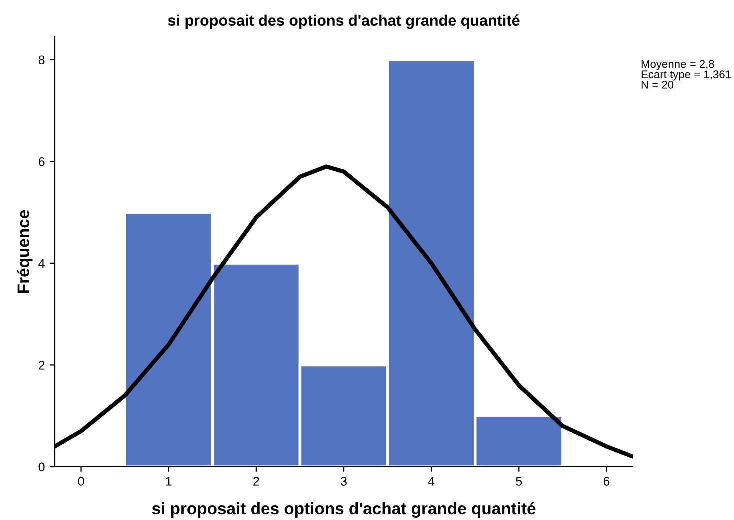 The height and width of the screenshot is (520, 734). Describe the element at coordinates (607, 481) in the screenshot. I see `x-tick-label: 6` at that location.